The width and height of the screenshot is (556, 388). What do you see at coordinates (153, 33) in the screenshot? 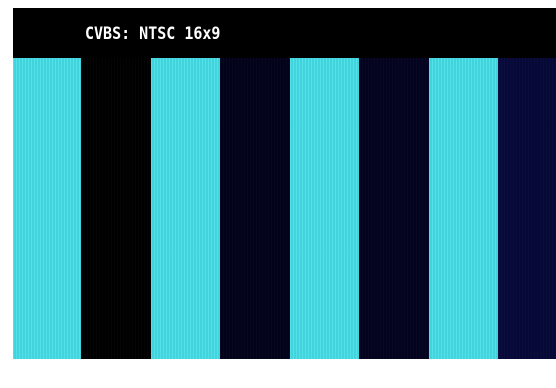
I see `osd-signal-label: CVBS: NTSC 16x9` at bounding box center [153, 33].